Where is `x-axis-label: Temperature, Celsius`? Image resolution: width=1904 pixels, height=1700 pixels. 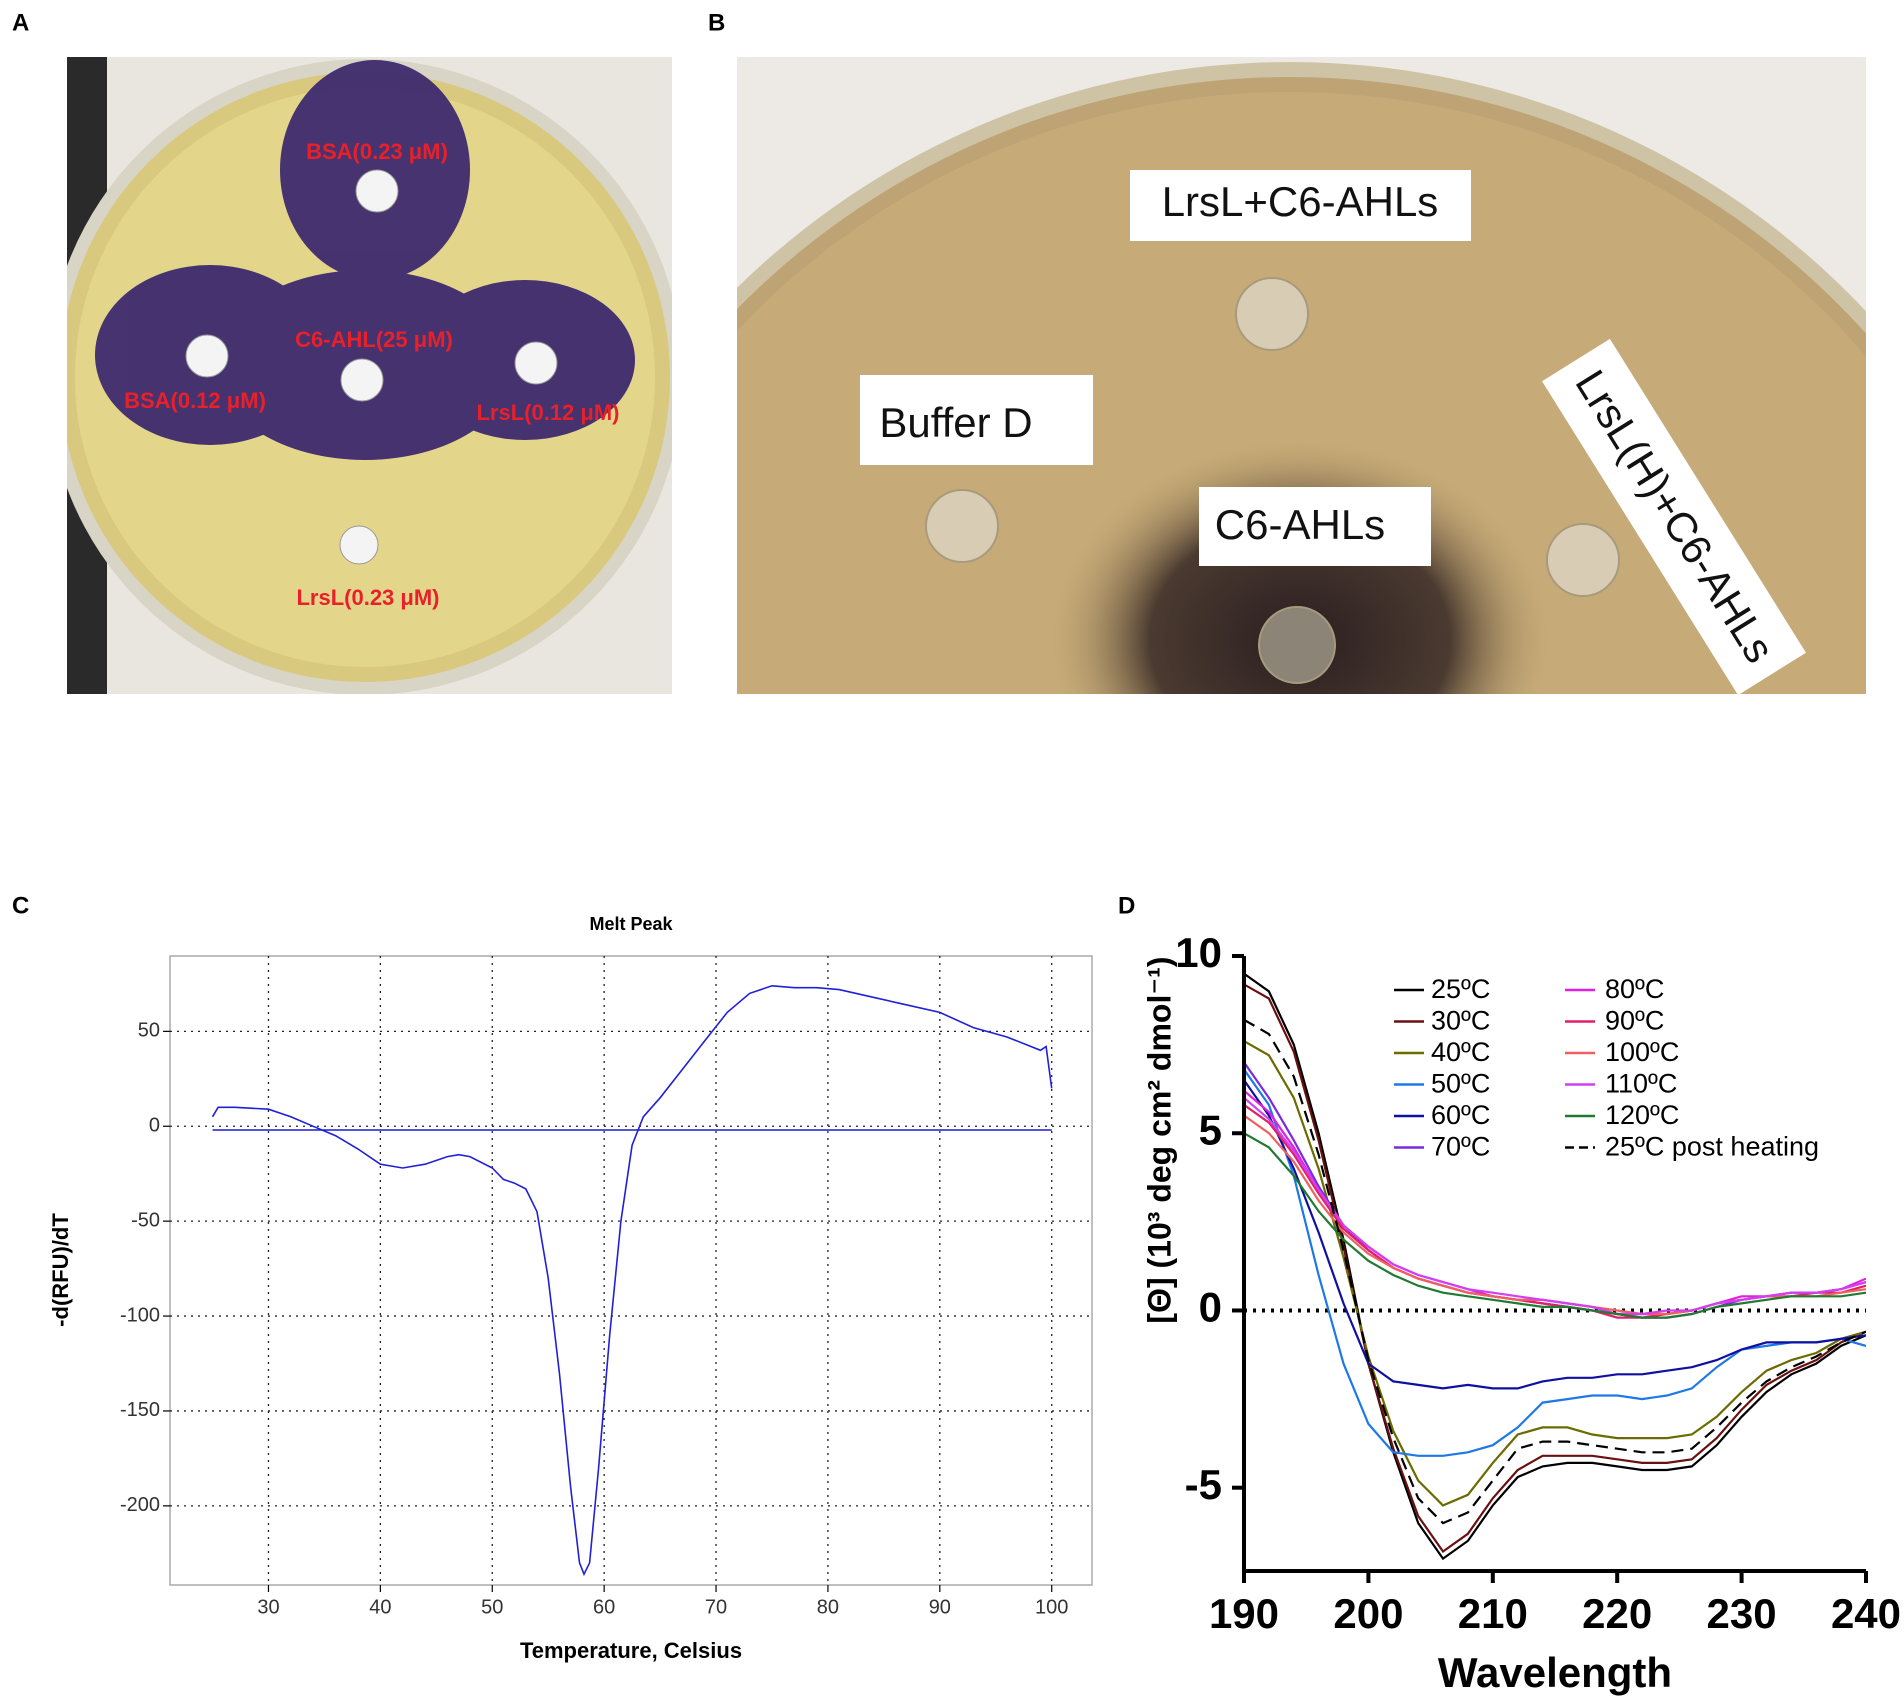
x-axis-label: Temperature, Celsius is located at coordinates (631, 1650).